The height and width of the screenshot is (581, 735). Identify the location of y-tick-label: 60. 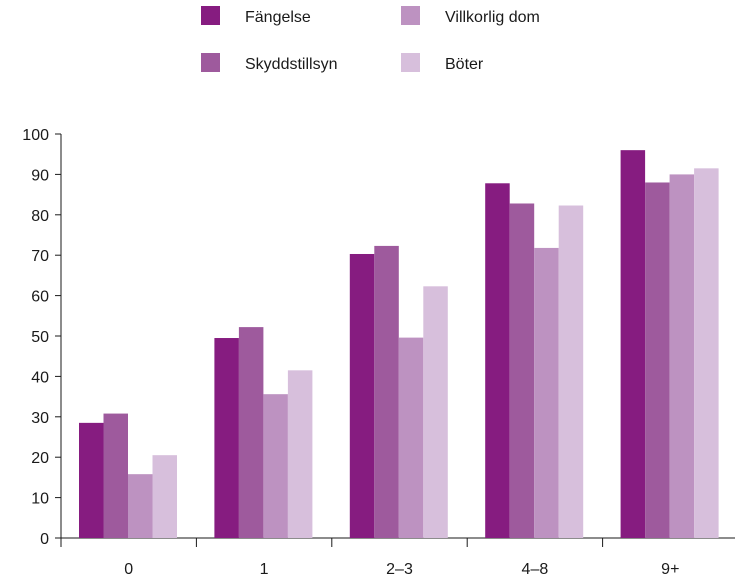
(40, 297).